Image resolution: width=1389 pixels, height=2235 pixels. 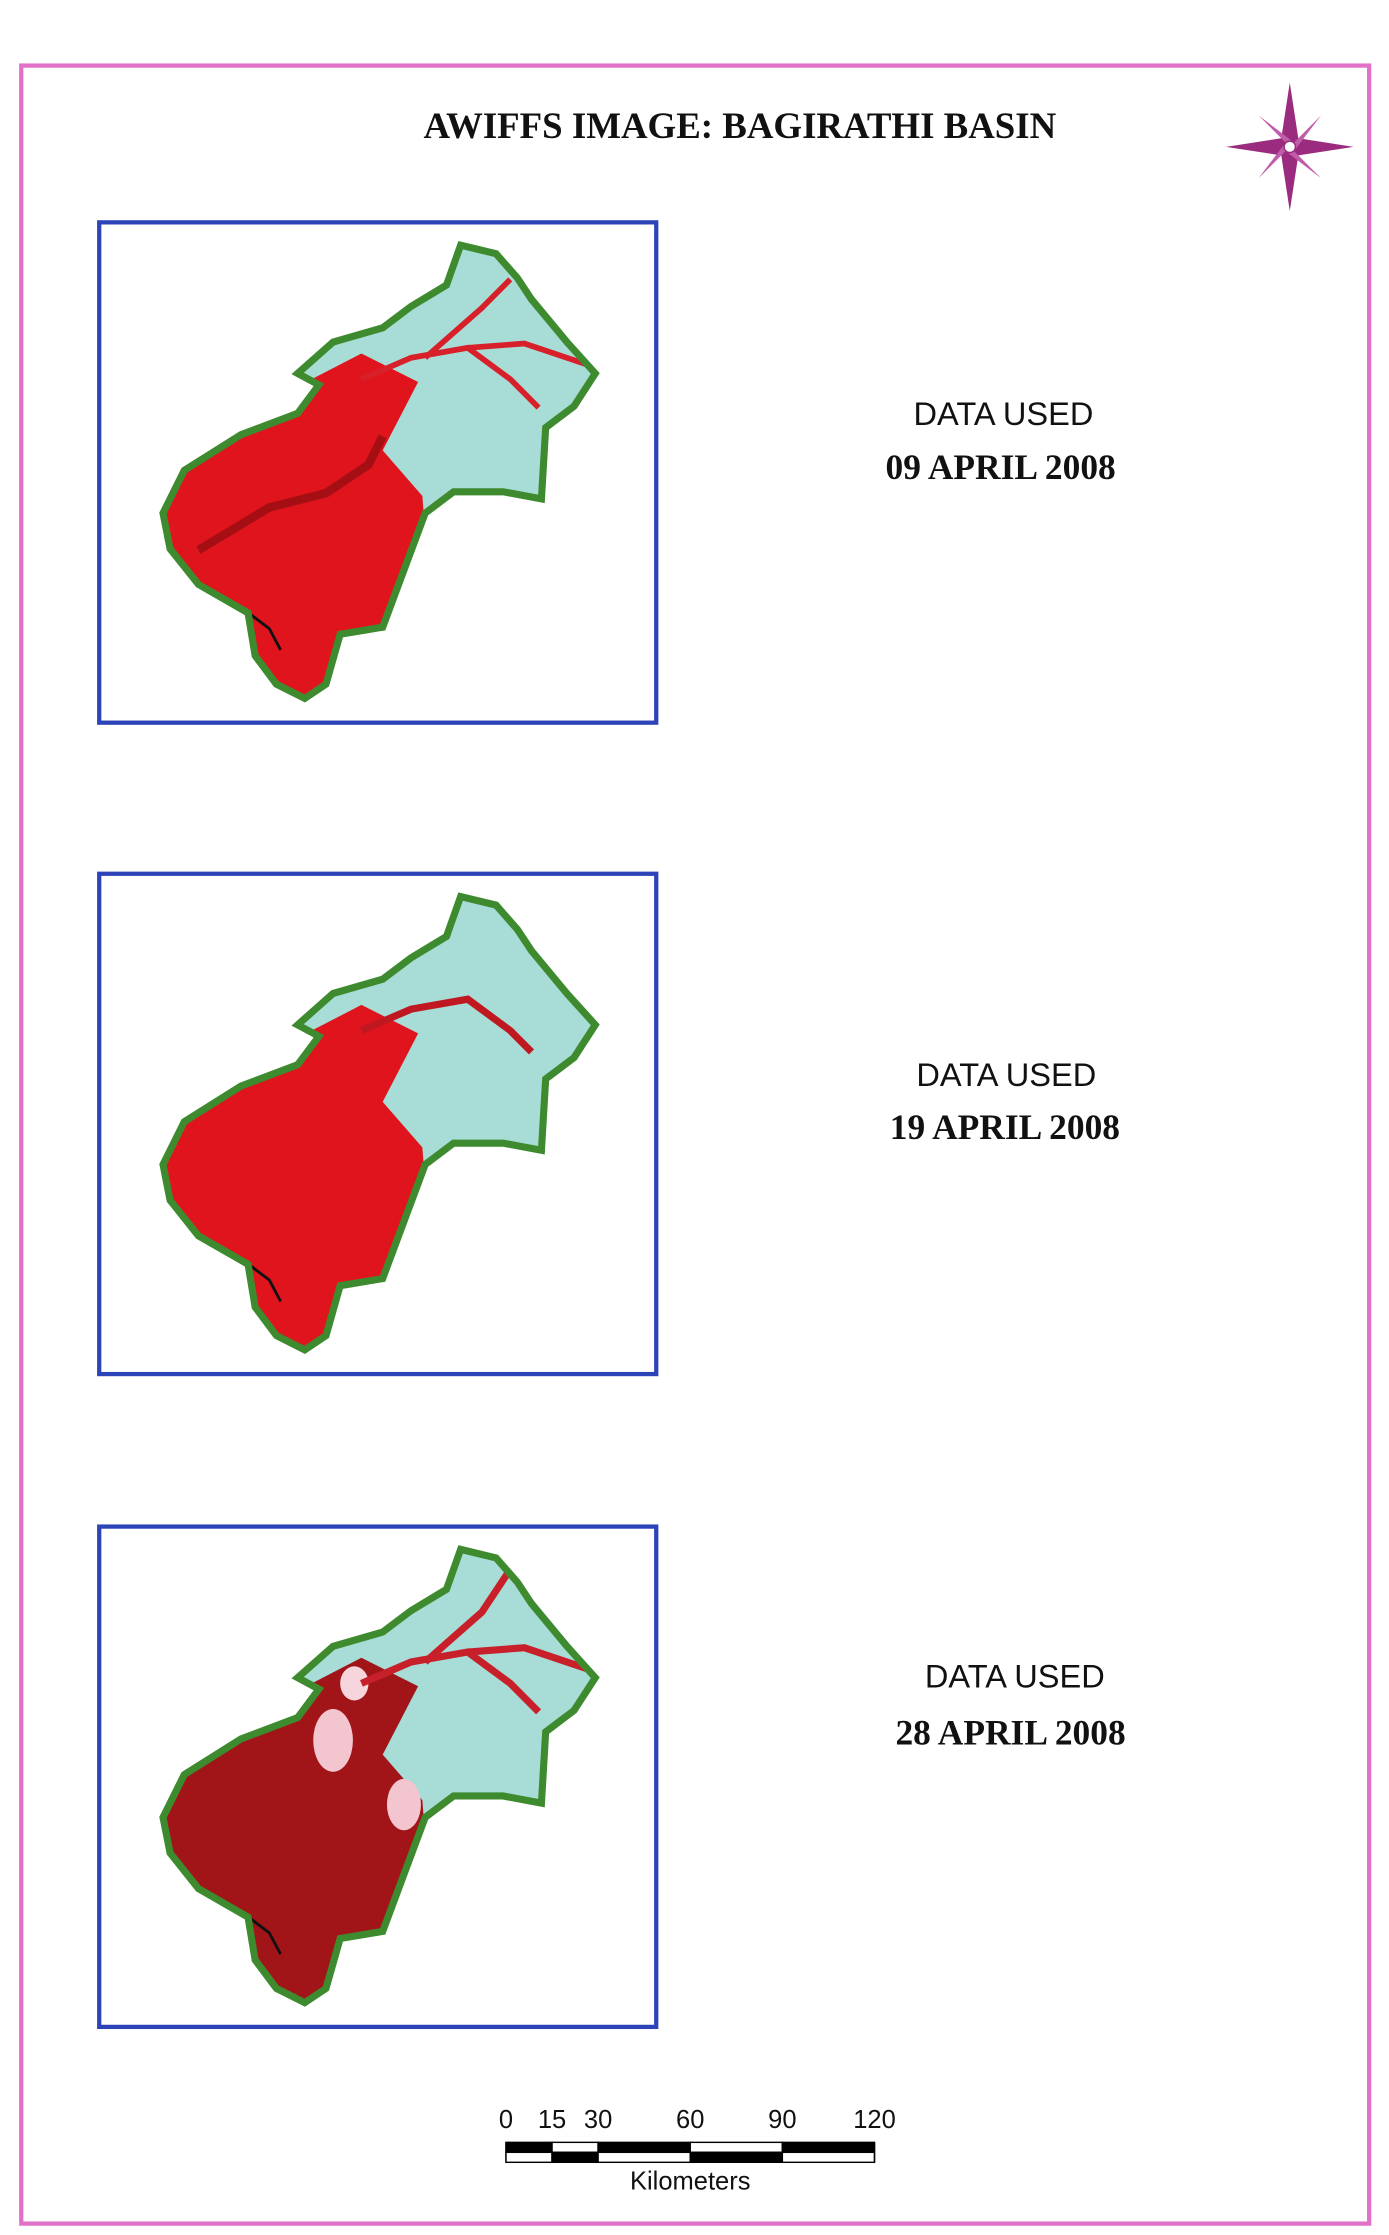 I want to click on scale-tick-label: 30, so click(x=598, y=2120).